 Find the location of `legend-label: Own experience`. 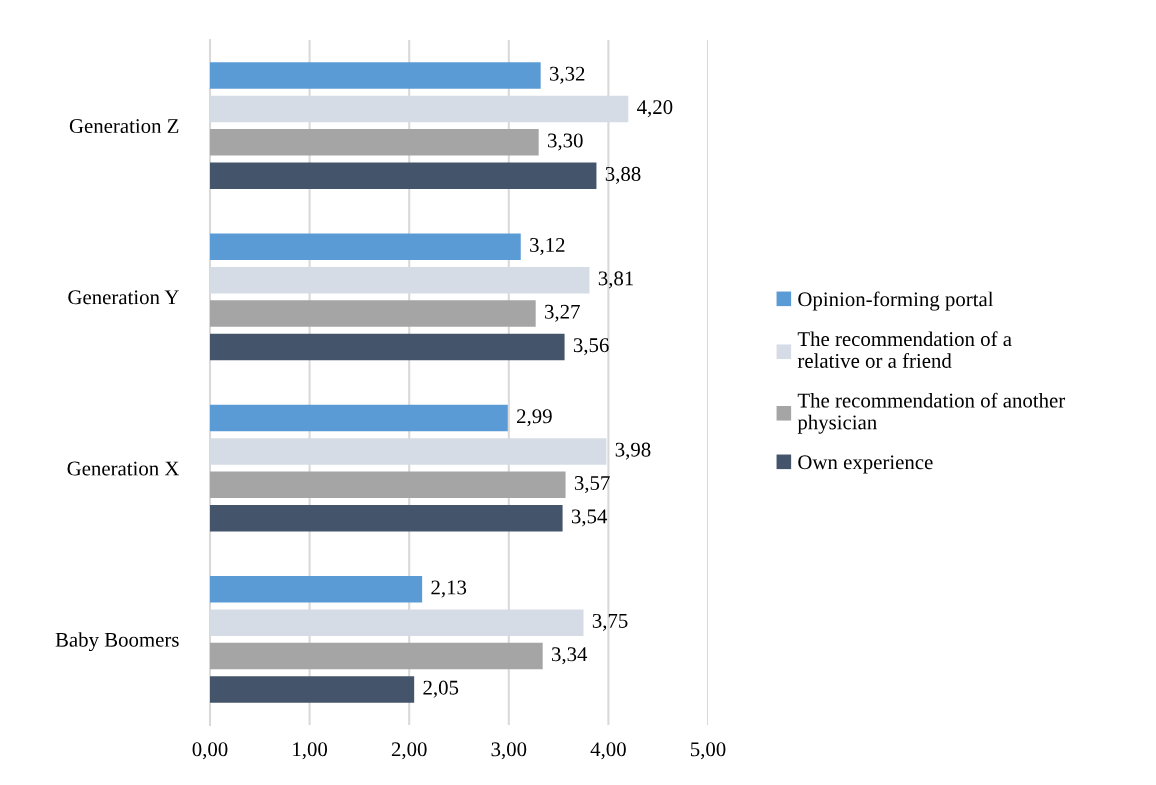

legend-label: Own experience is located at coordinates (865, 464).